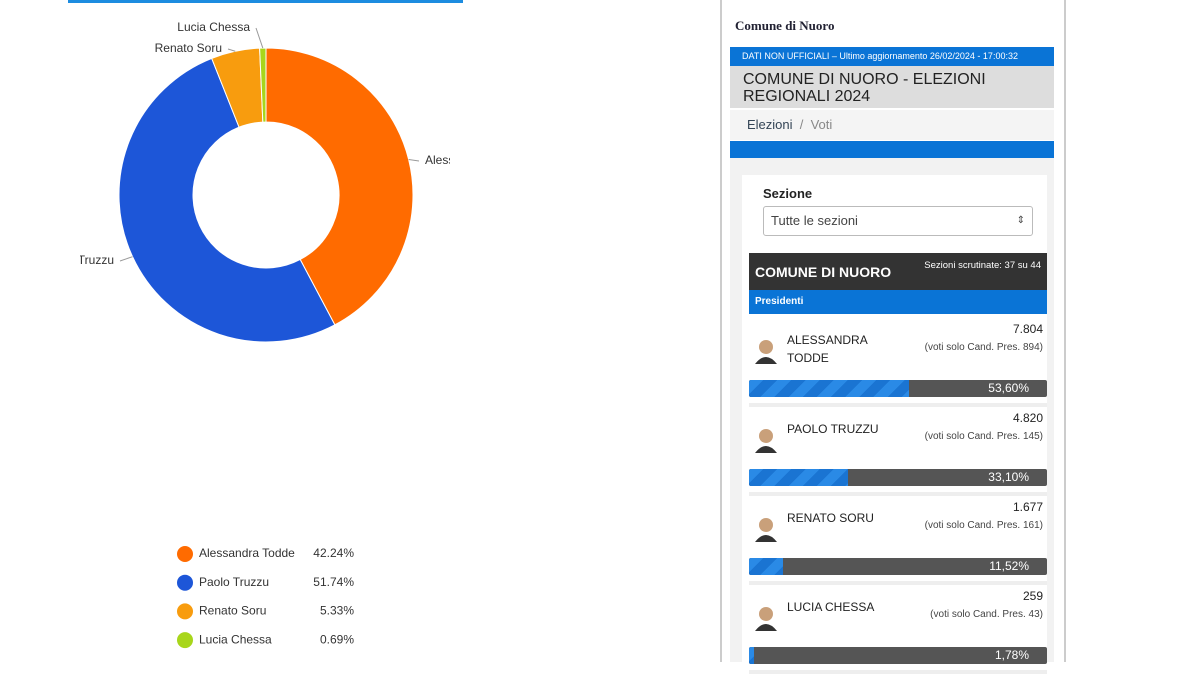 This screenshot has height=675, width=1200. What do you see at coordinates (247, 553) in the screenshot?
I see `legend-name: Alessandra Todde` at bounding box center [247, 553].